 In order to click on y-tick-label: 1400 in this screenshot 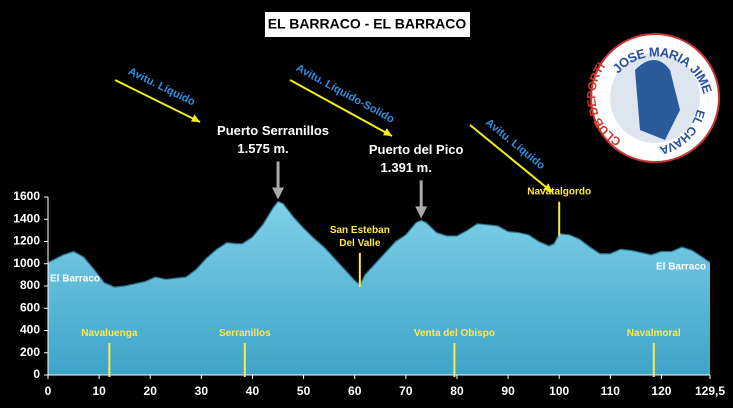, I will do `click(26, 218)`.